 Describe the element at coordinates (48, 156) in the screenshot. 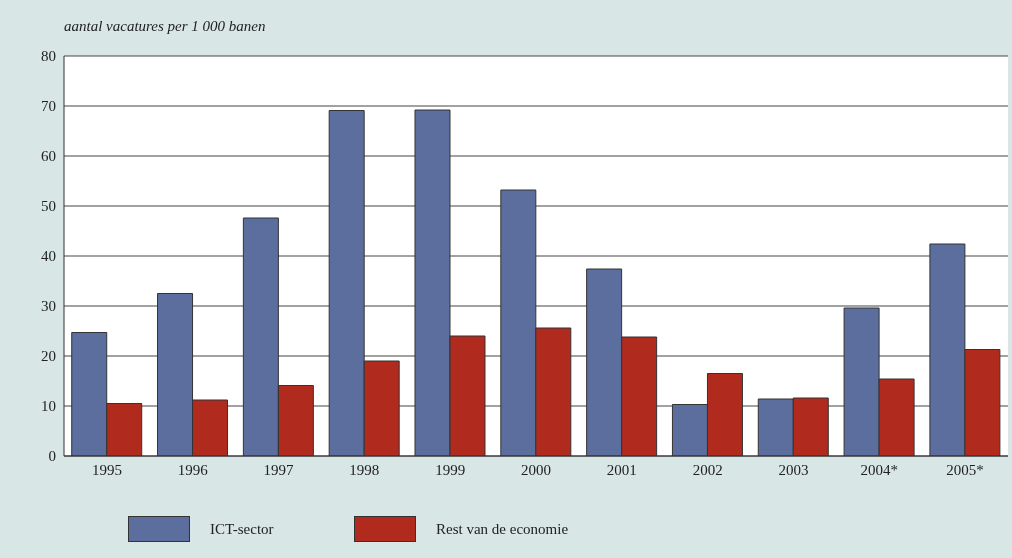

I see `y-tick-label: 60` at that location.